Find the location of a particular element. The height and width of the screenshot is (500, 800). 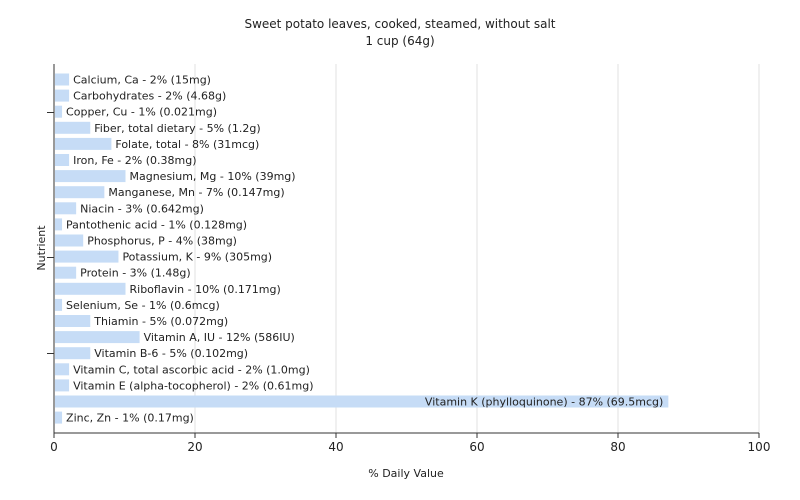

bar-label: Manganese, Mn - 7% (0.147mg) is located at coordinates (196, 192).